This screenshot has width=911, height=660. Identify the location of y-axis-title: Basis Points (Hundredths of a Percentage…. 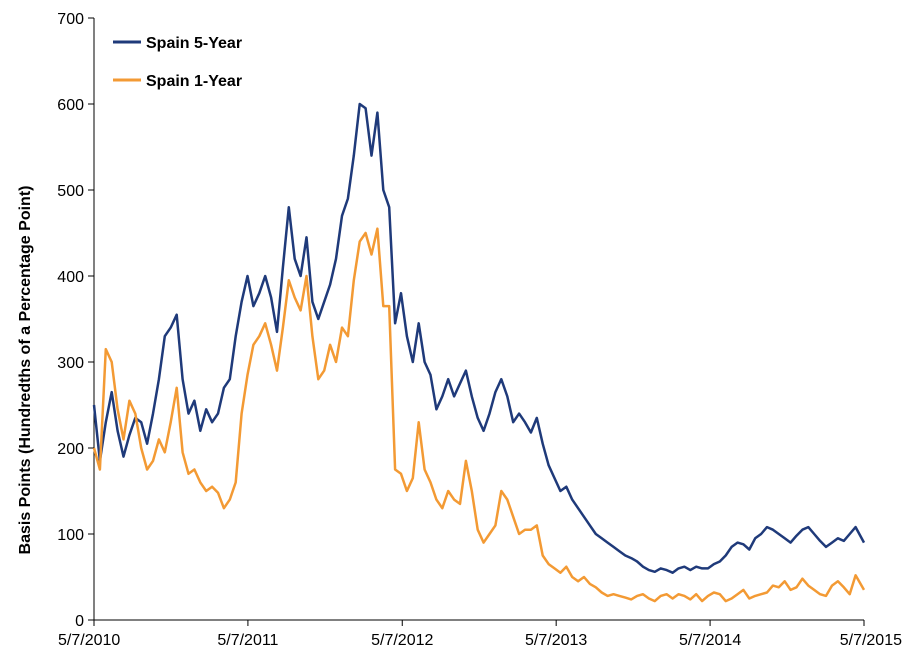
(25, 370).